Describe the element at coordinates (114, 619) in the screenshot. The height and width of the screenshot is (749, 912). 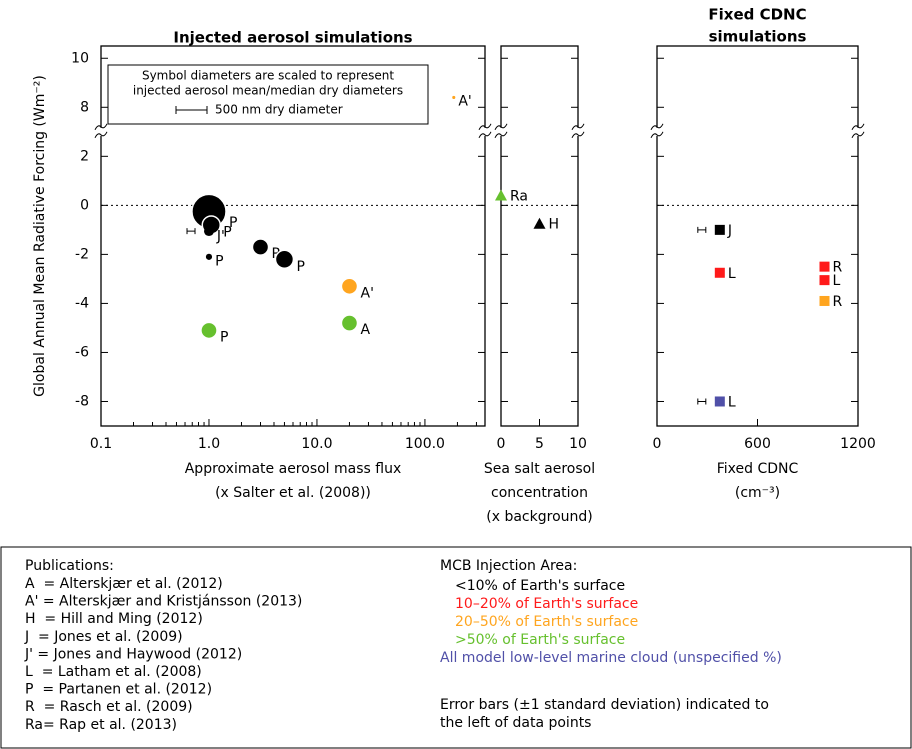
I see `publication: H = Hill and Ming (2012)` at that location.